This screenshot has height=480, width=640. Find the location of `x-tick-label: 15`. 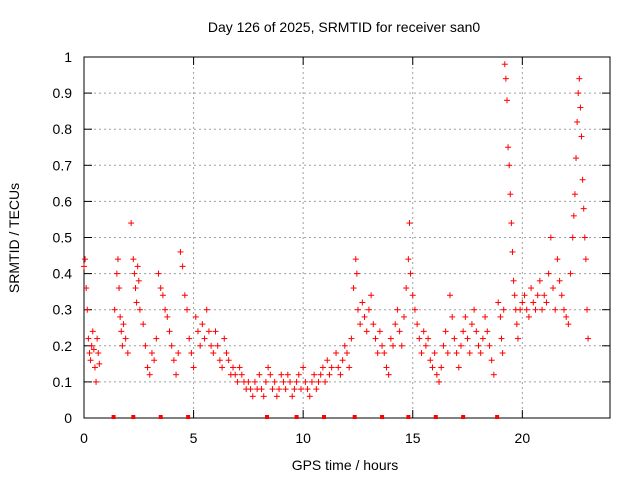

x-tick-label: 15 is located at coordinates (413, 438).